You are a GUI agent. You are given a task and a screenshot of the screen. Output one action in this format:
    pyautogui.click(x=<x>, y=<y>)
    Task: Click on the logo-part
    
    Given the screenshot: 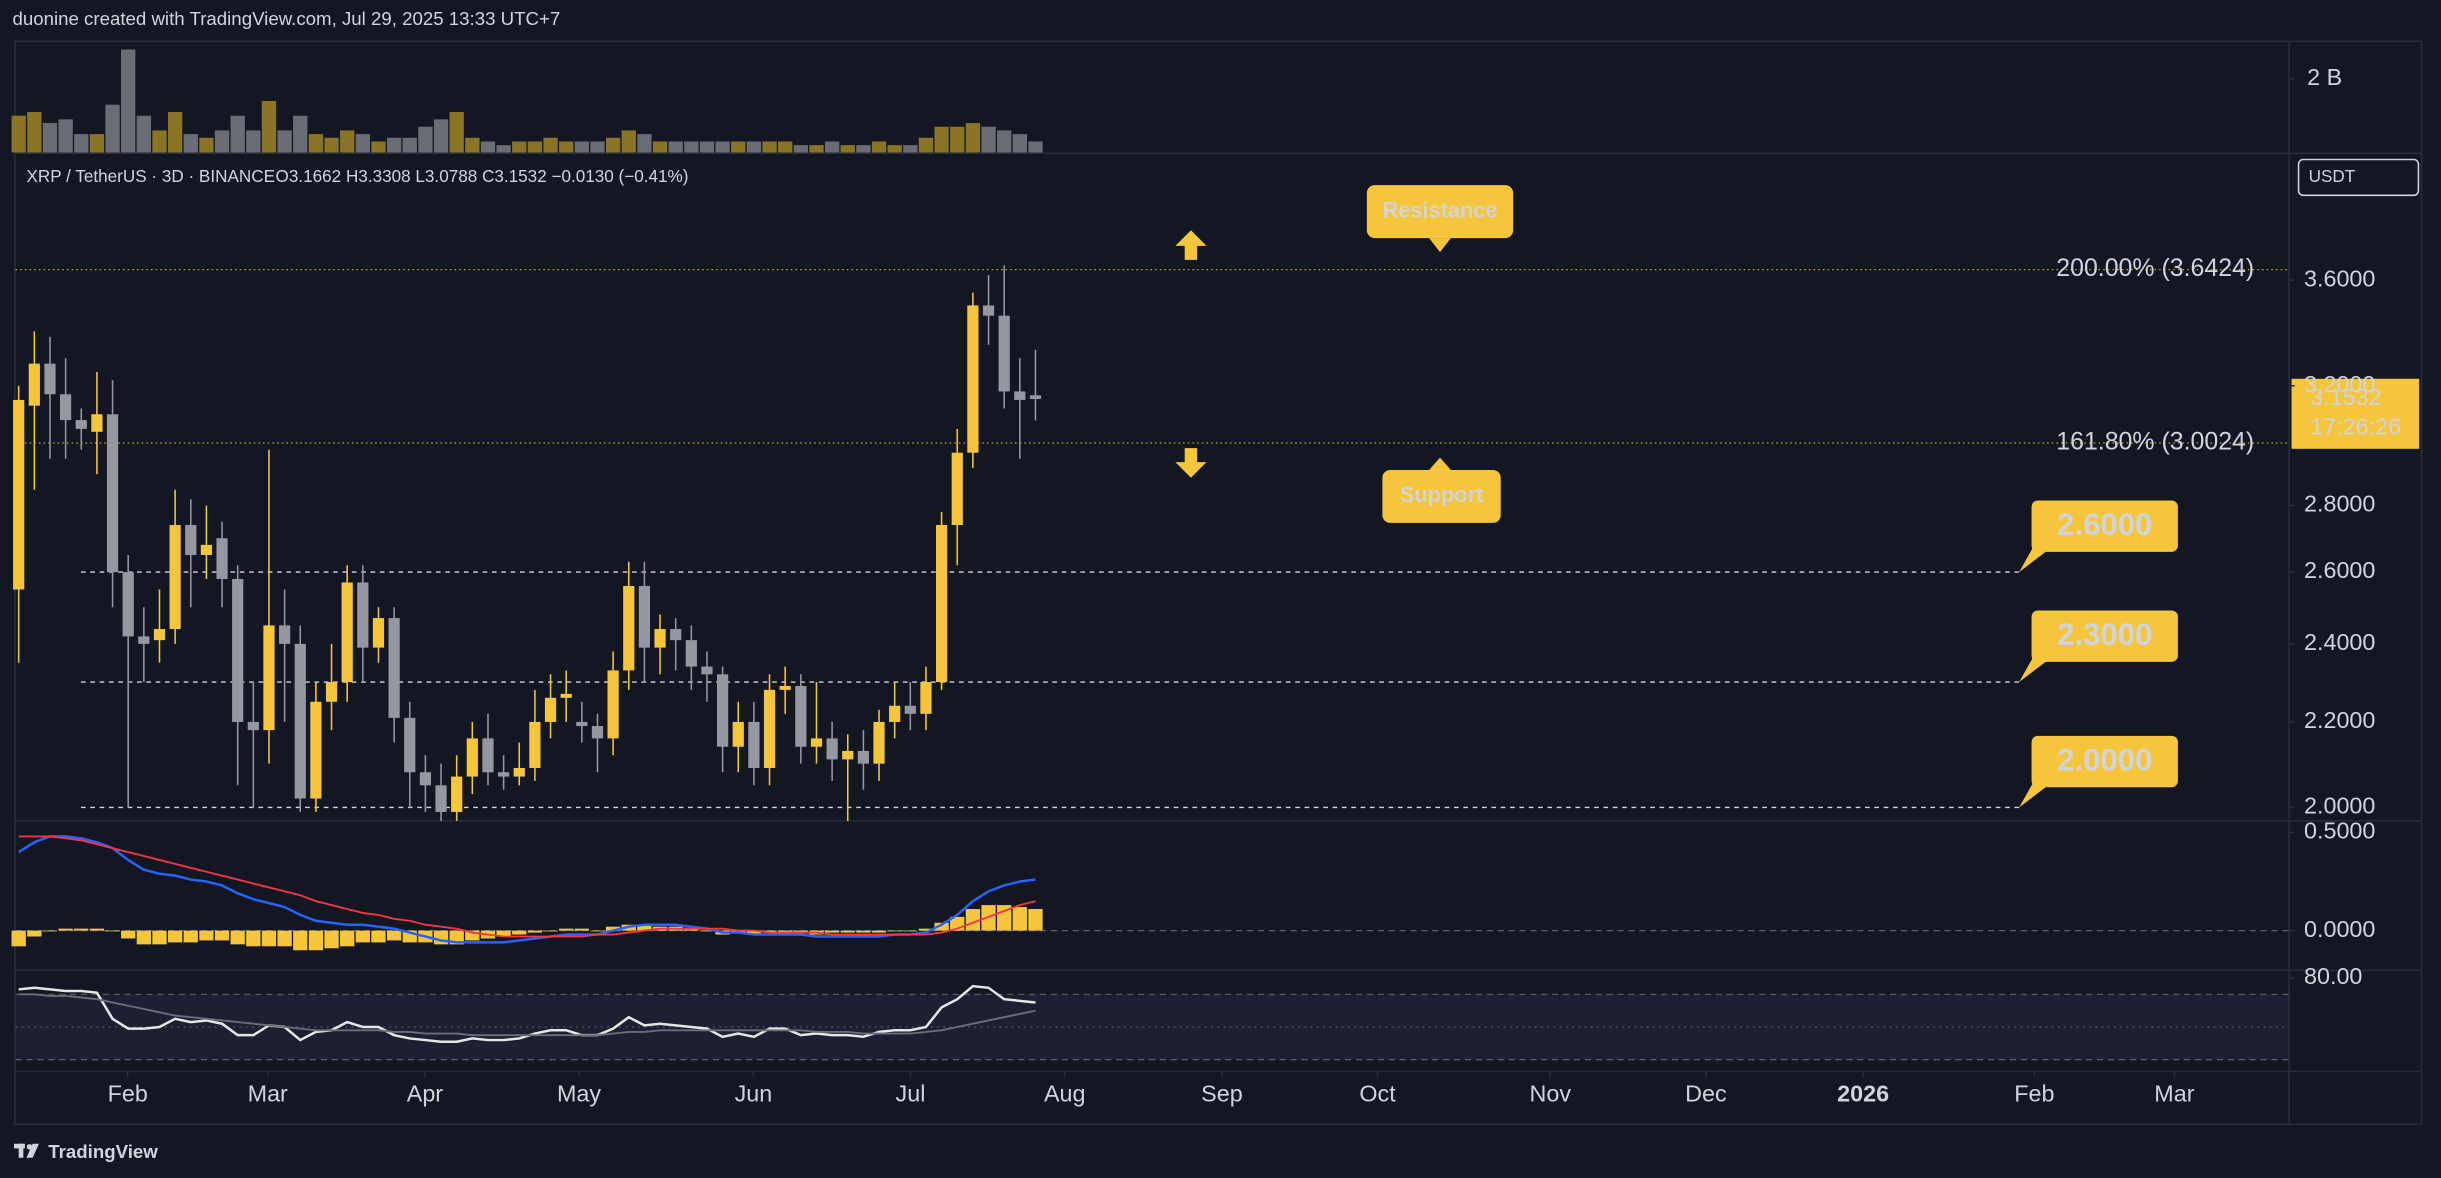 What is the action you would take?
    pyautogui.click(x=32, y=1150)
    